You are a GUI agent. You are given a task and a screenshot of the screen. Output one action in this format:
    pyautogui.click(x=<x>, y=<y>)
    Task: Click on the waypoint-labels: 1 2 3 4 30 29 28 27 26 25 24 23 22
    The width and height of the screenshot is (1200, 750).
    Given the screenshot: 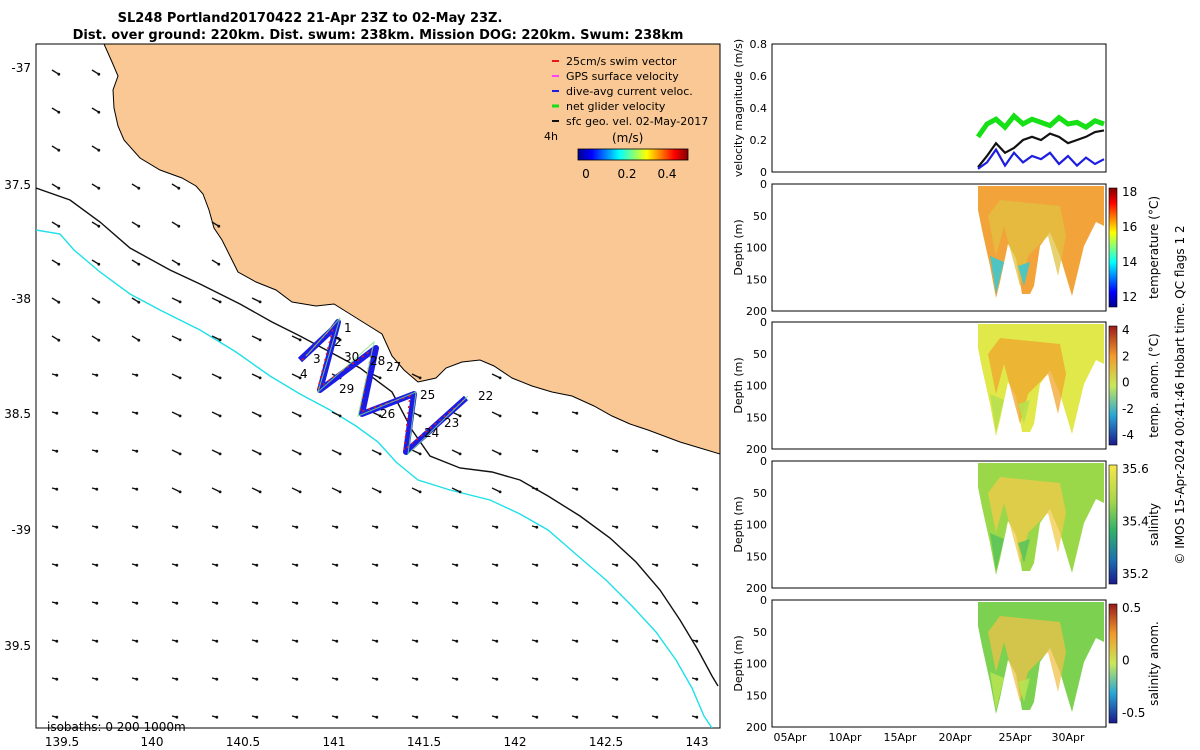 What is the action you would take?
    pyautogui.click(x=396, y=380)
    